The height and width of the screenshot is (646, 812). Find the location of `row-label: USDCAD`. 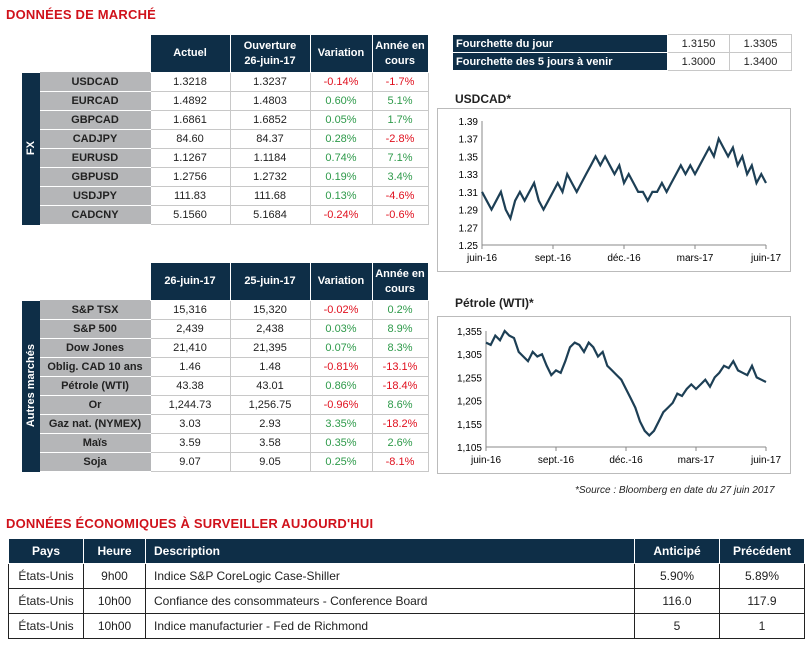

row-label: USDCAD is located at coordinates (95, 82).